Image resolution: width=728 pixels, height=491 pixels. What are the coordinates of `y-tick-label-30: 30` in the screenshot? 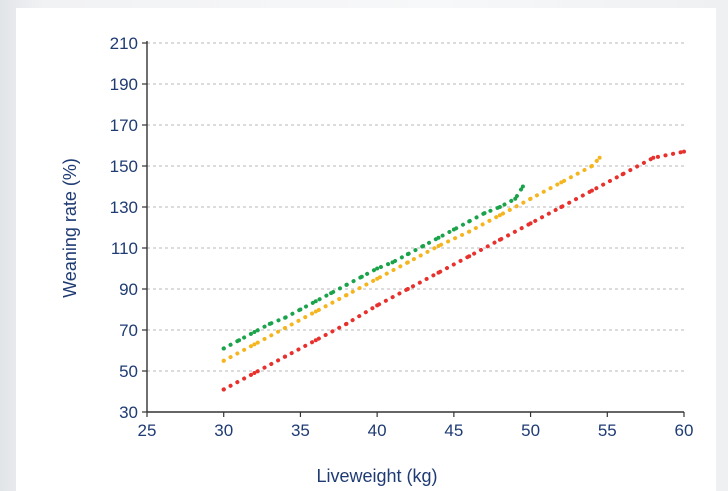 It's located at (128, 412).